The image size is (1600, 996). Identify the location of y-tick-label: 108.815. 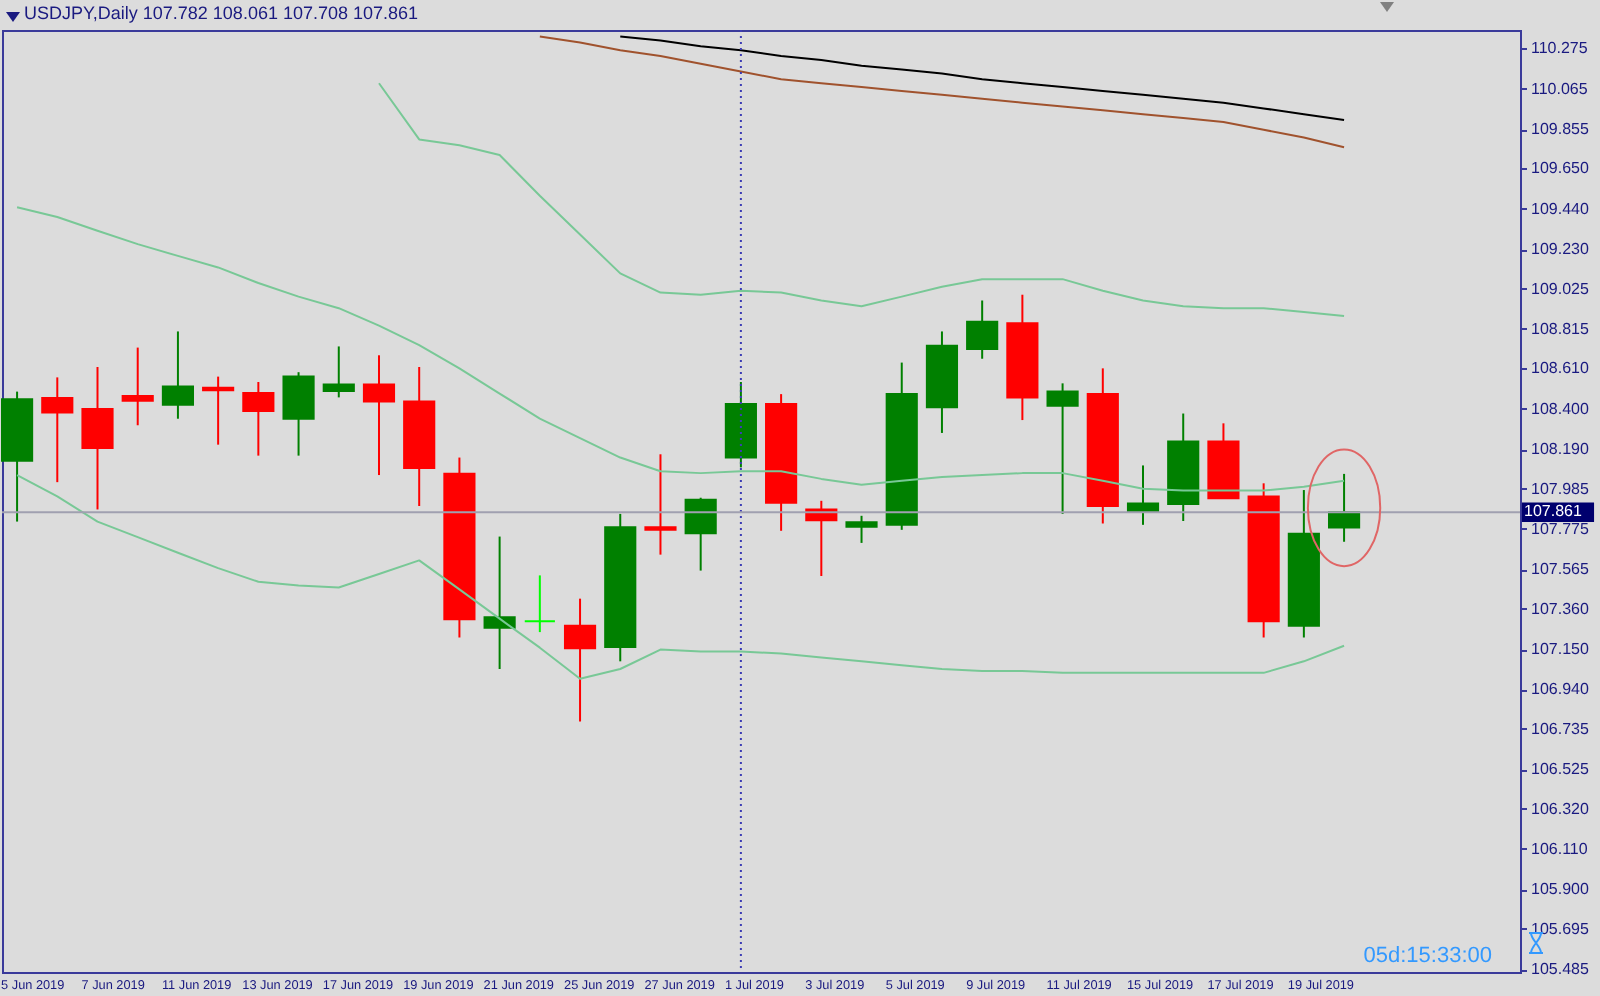
(1560, 328).